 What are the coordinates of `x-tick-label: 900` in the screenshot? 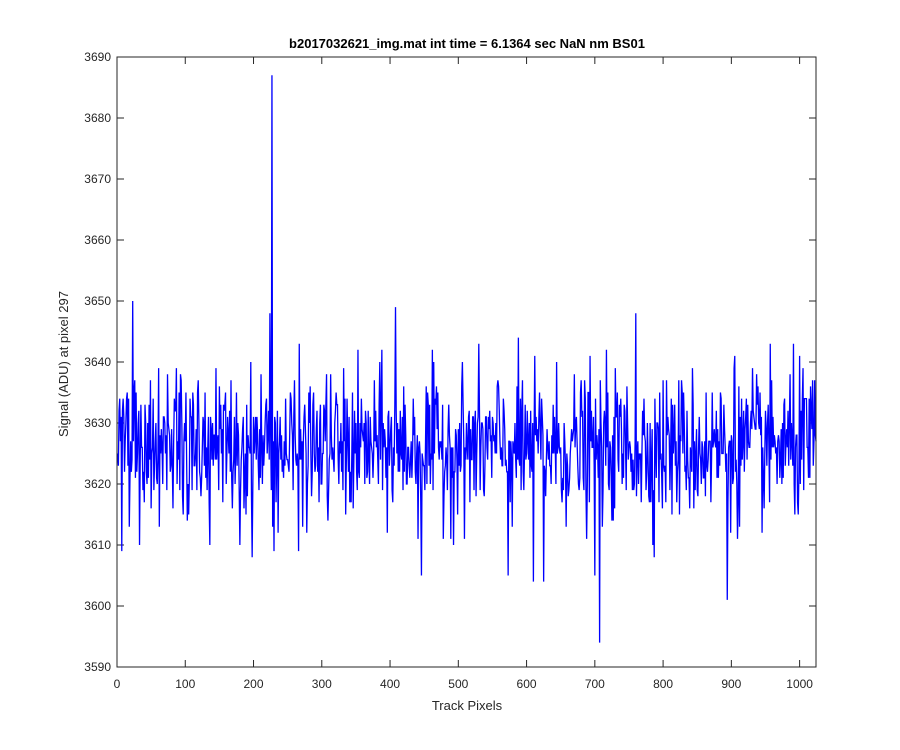 It's located at (731, 684).